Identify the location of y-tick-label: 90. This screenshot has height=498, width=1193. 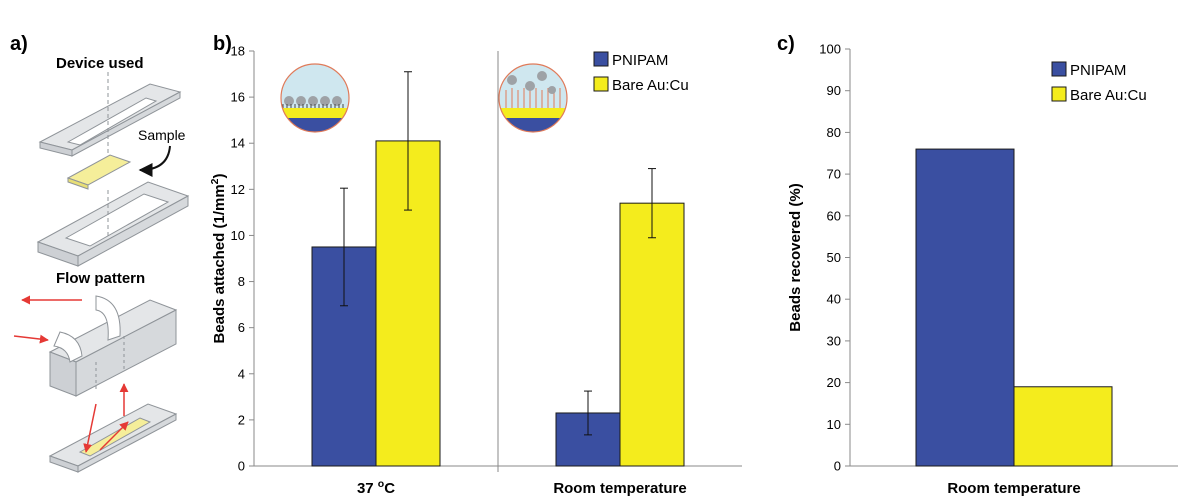
(834, 90).